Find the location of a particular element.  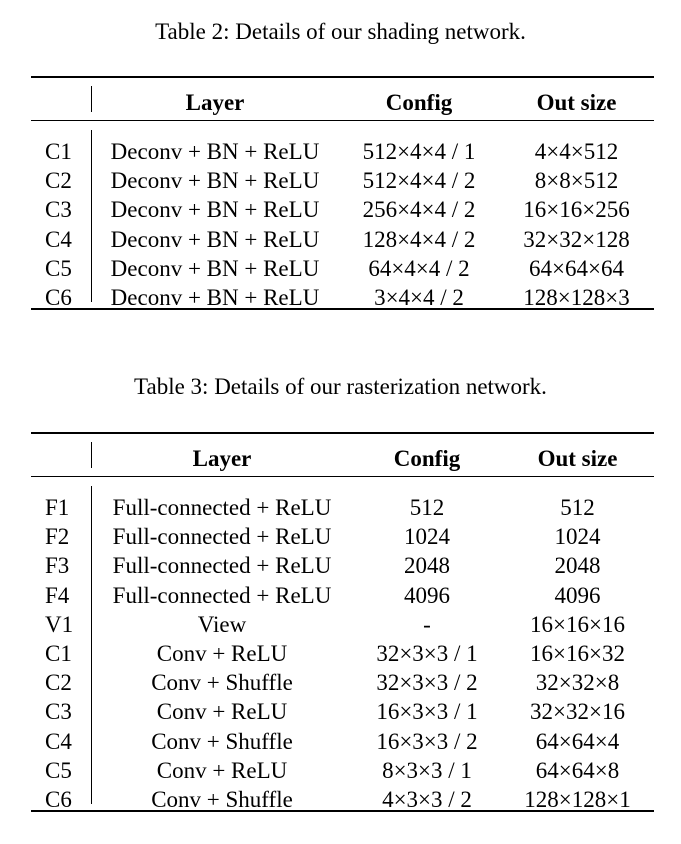

row-out-size: 2048 is located at coordinates (577, 566).